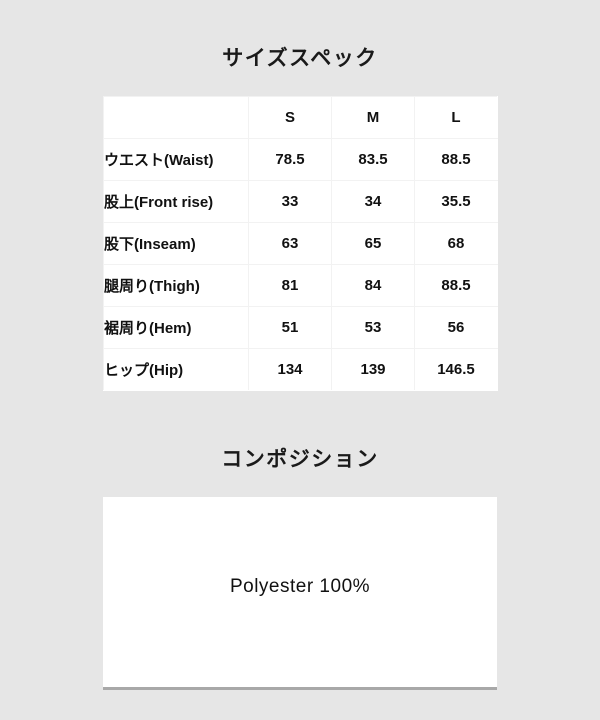 Image resolution: width=600 pixels, height=720 pixels. I want to click on cell-front-rise-m: 34, so click(373, 201).